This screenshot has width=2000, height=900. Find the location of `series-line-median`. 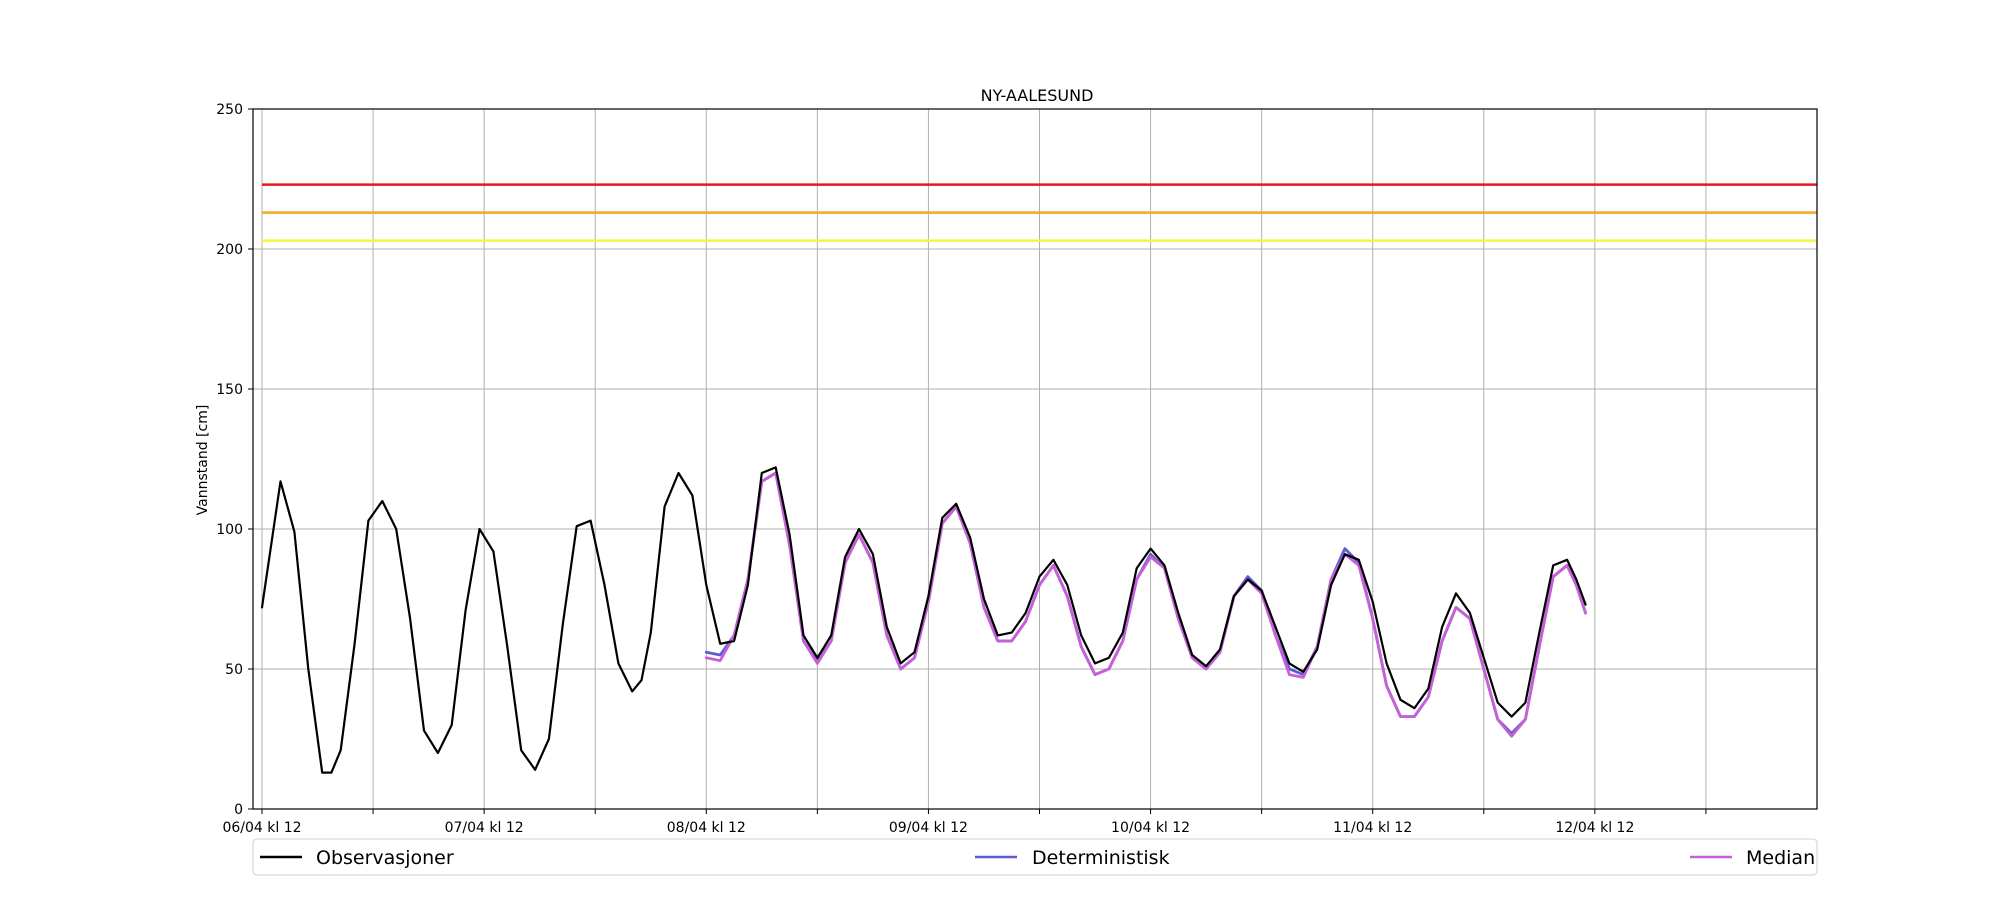

series-line-median is located at coordinates (1145, 604).